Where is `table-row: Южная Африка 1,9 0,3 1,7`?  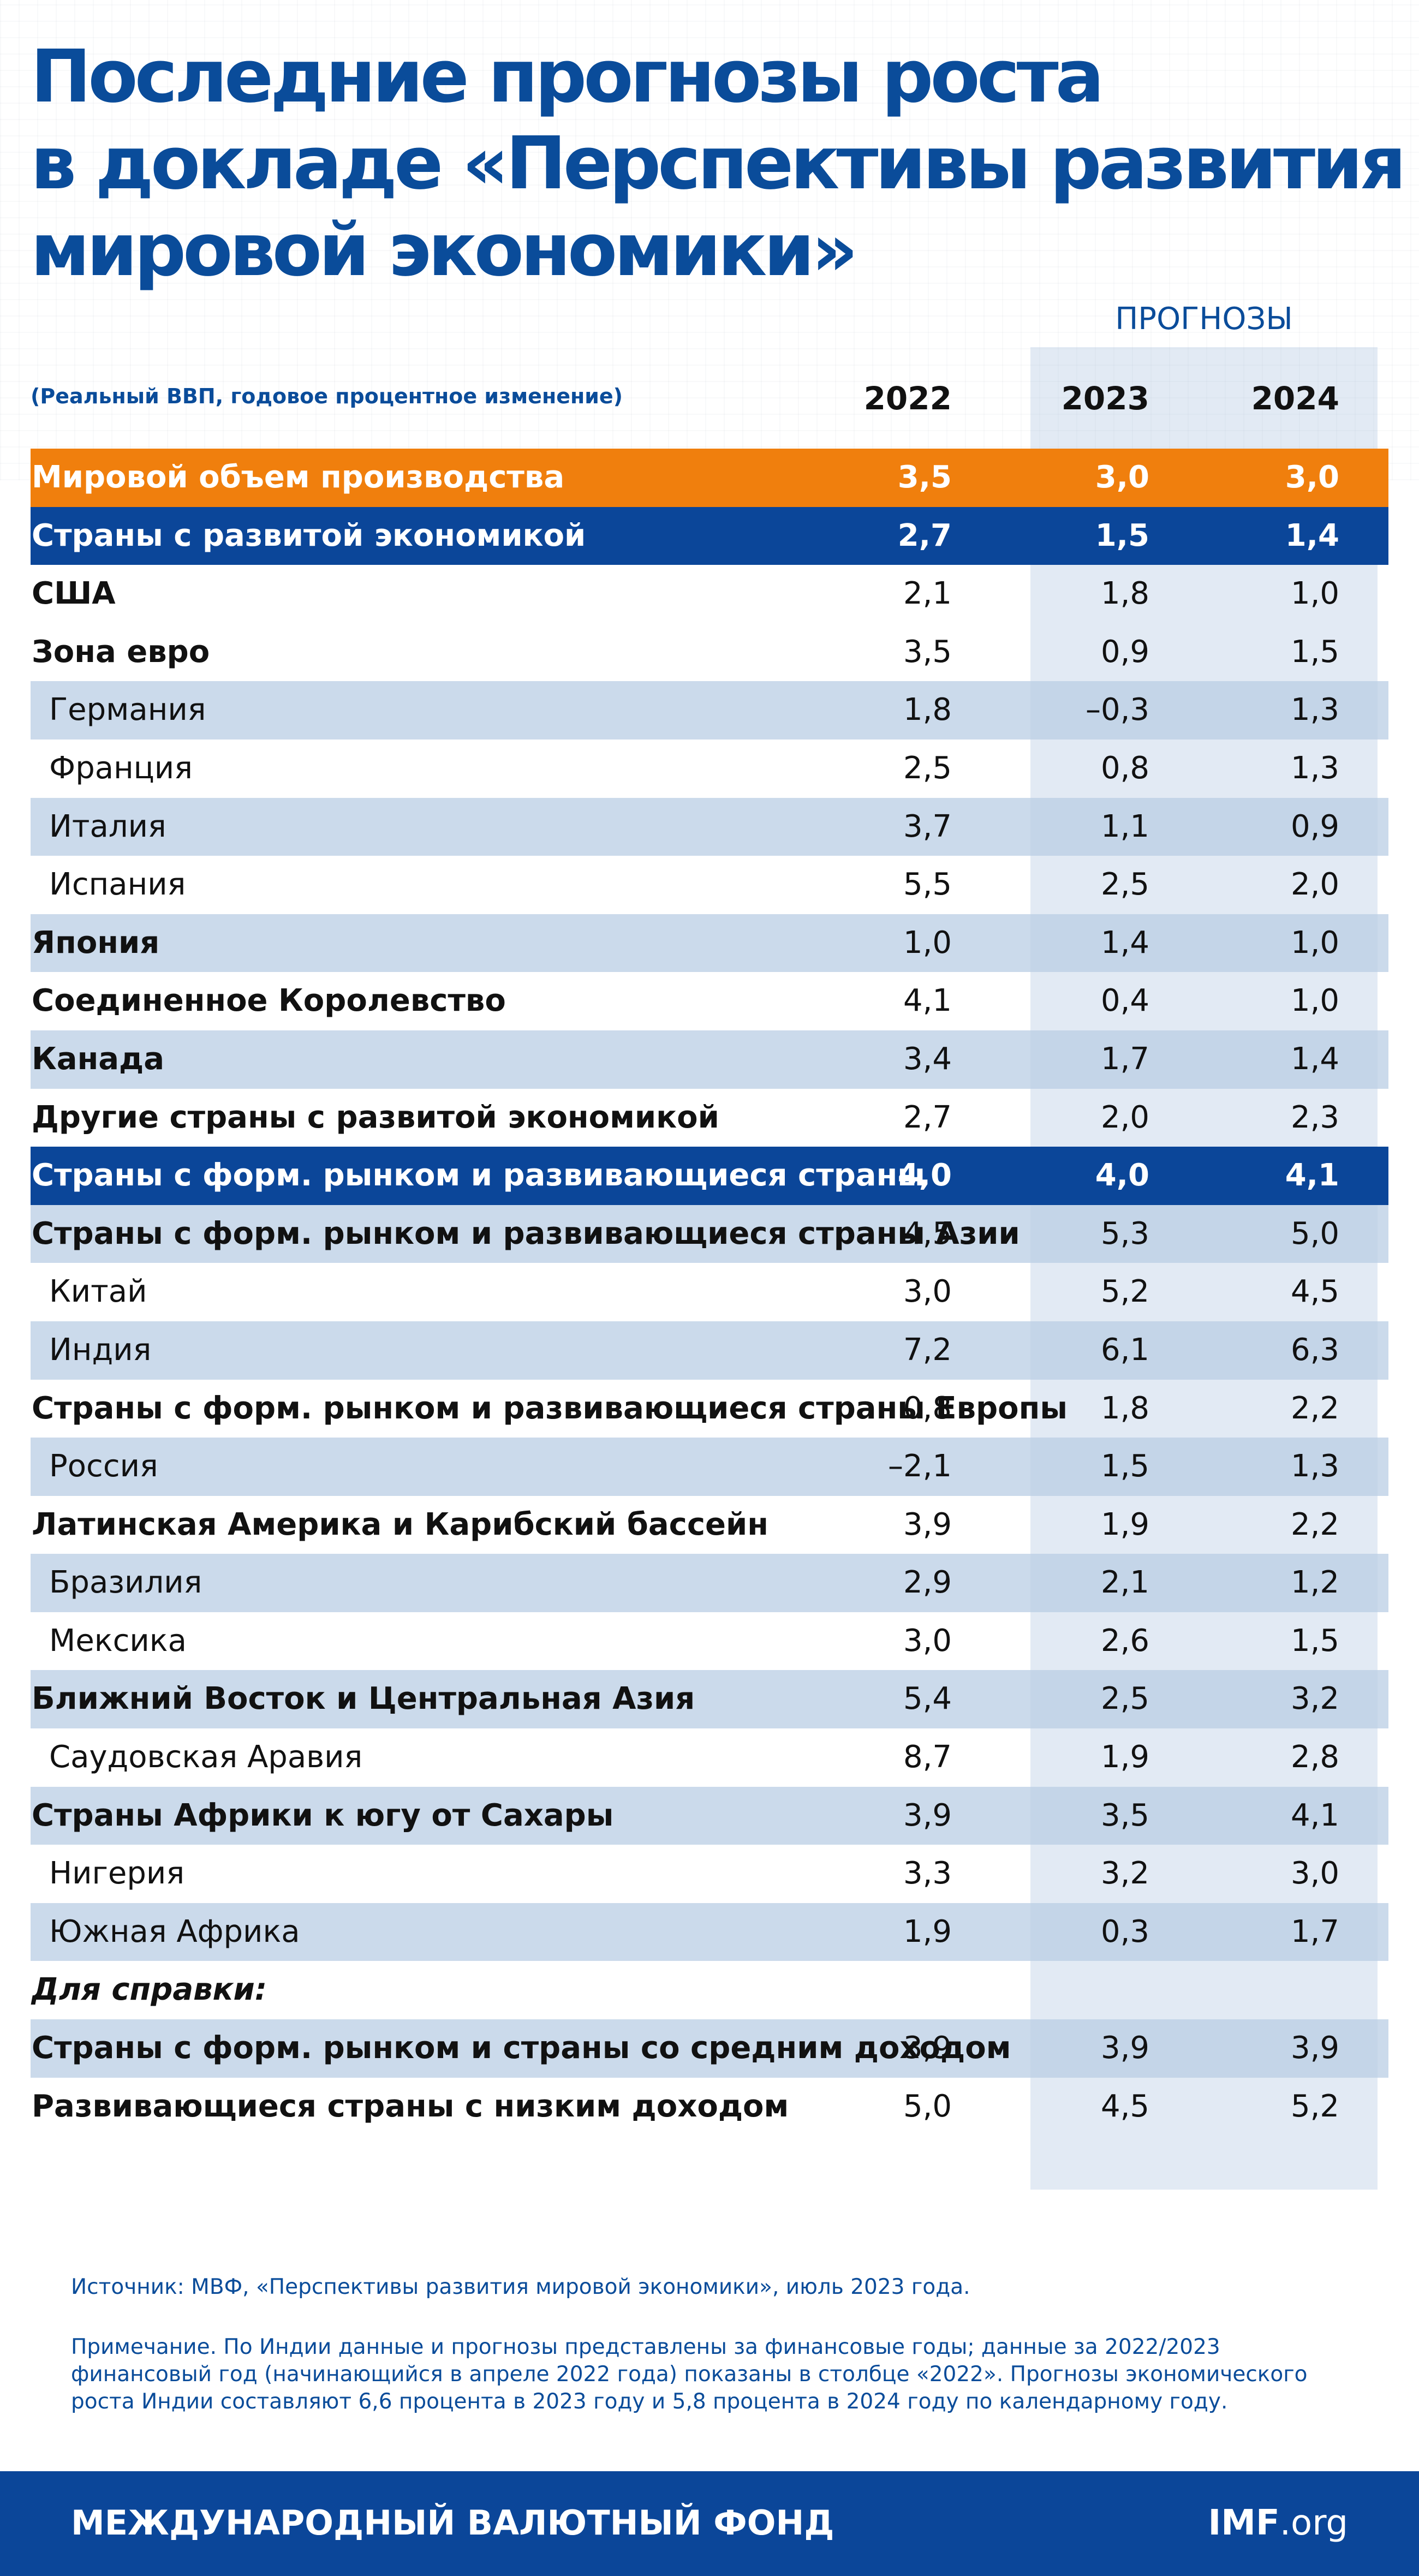 table-row: Южная Африка 1,9 0,3 1,7 is located at coordinates (709, 1932).